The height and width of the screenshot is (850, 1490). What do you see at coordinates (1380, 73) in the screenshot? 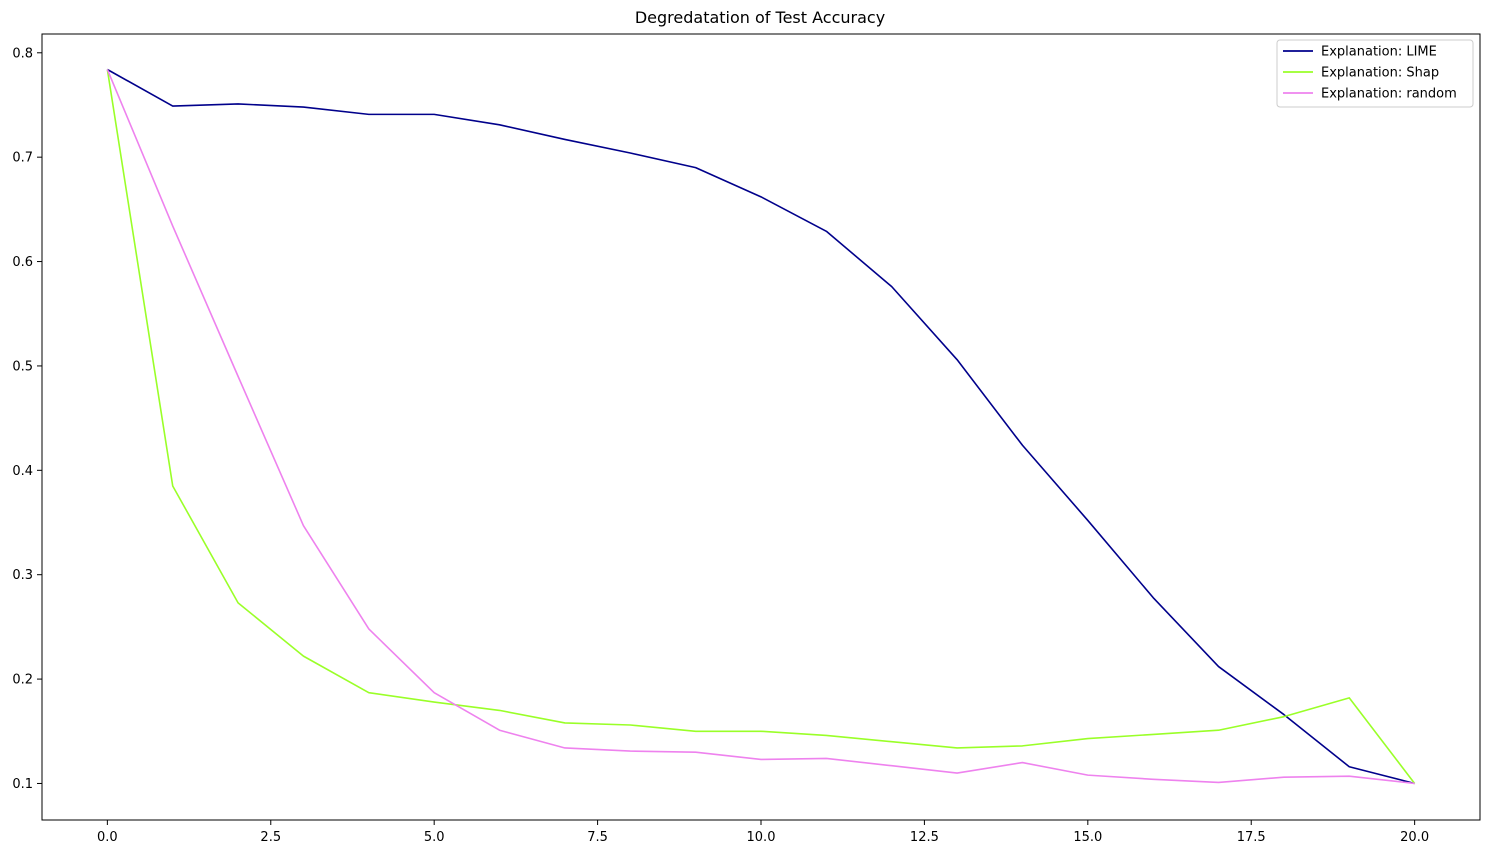
I see `legend-label: Explanation: Shap` at bounding box center [1380, 73].